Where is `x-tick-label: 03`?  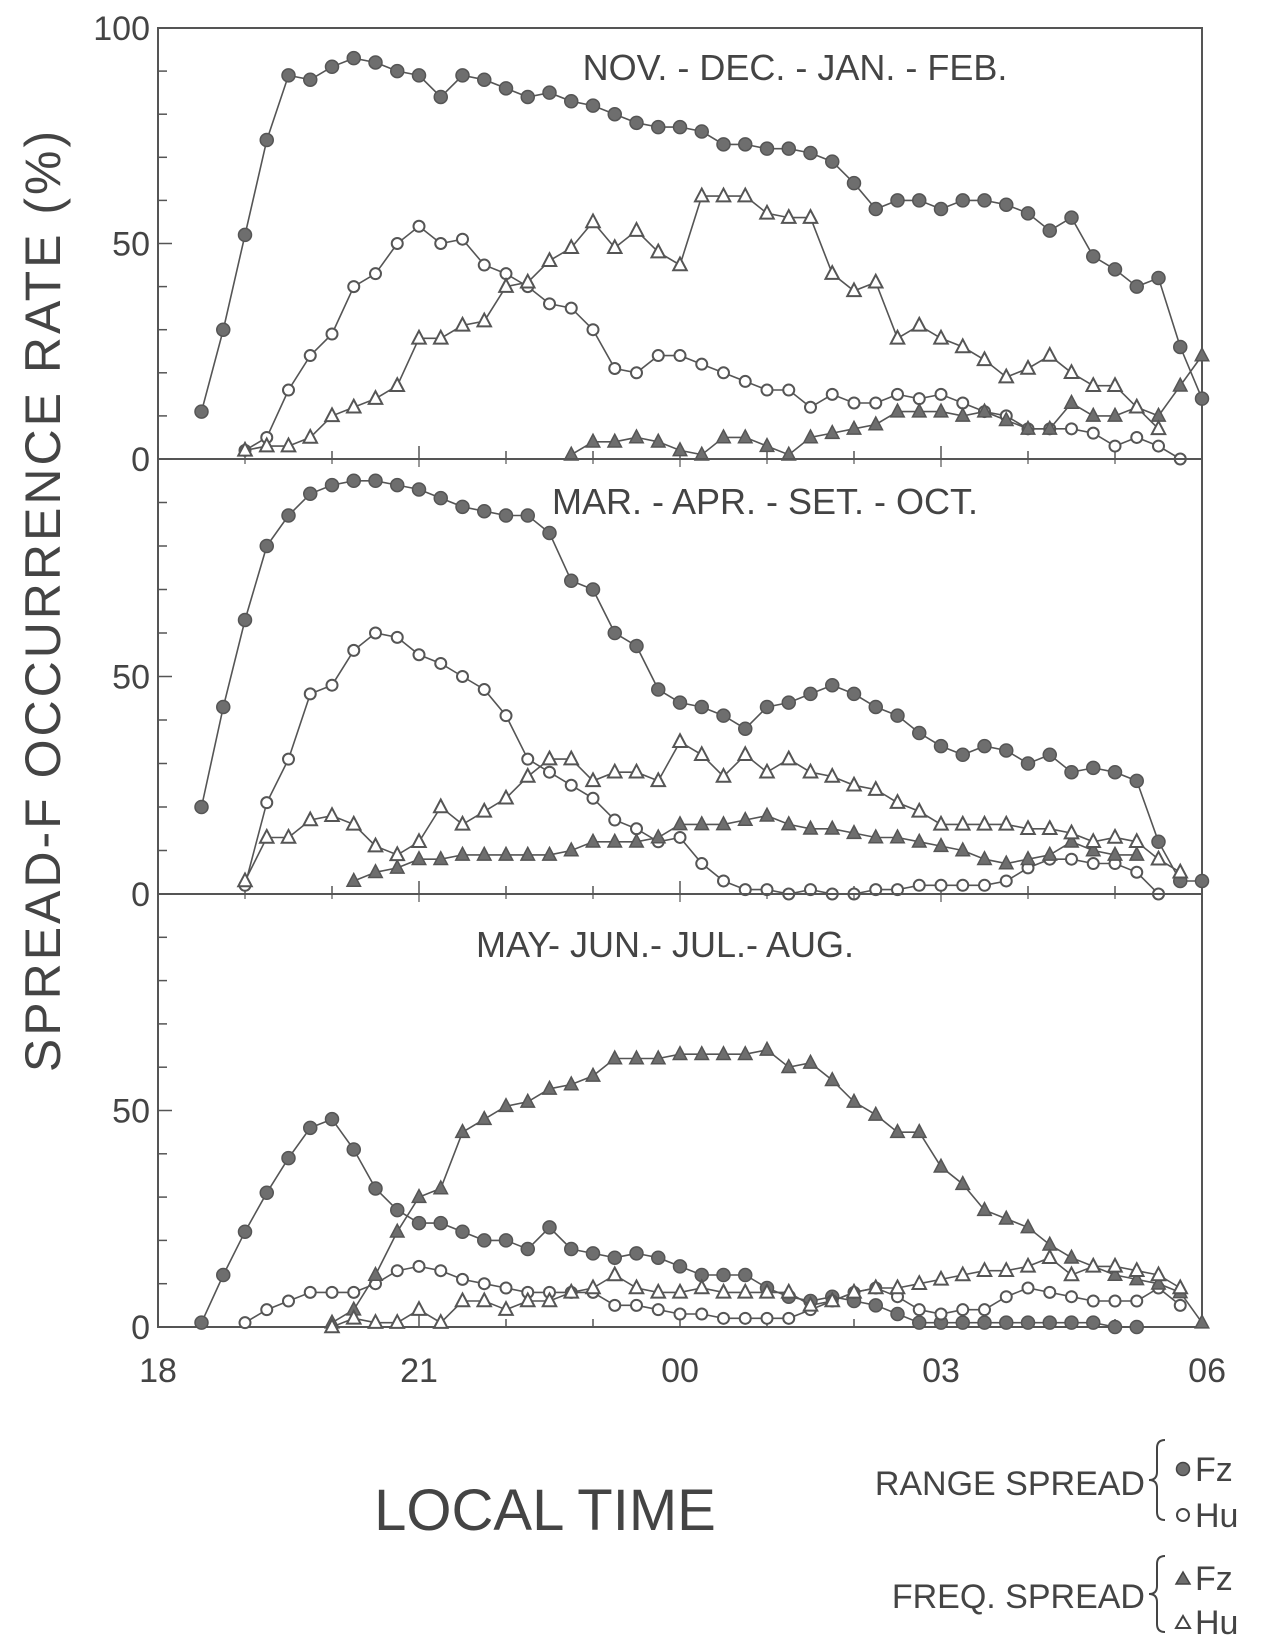 x-tick-label: 03 is located at coordinates (941, 1371).